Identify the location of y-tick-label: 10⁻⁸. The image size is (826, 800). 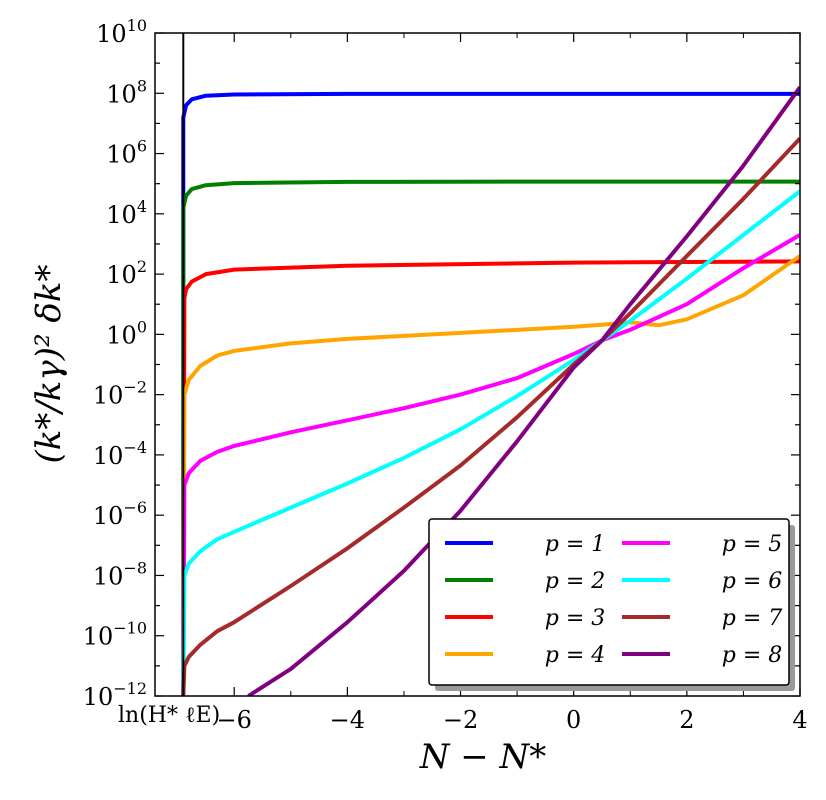
(120, 574).